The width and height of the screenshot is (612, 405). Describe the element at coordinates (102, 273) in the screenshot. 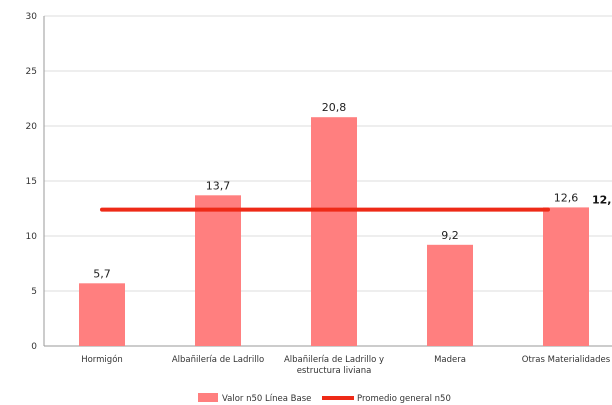

I see `data-label: 5,7` at that location.